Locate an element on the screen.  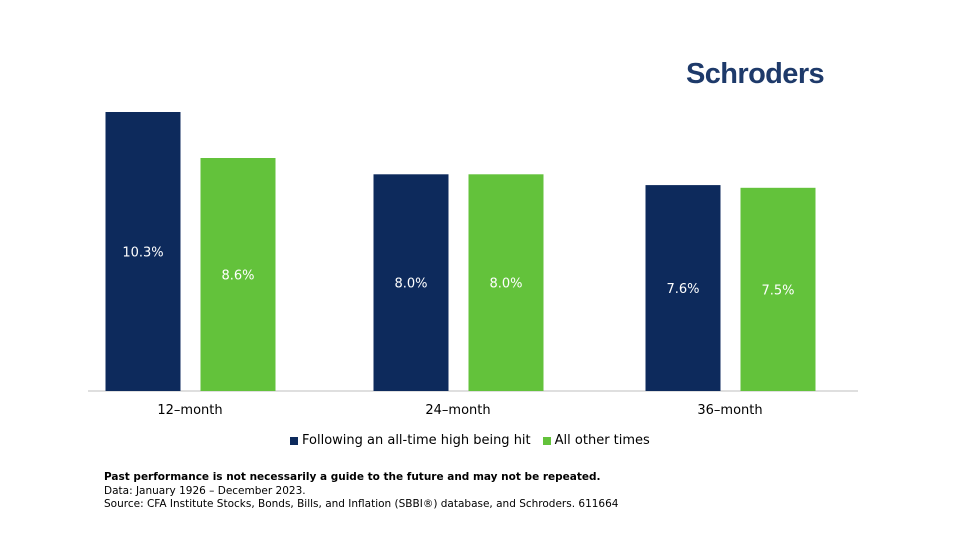
x-tick-label-2: 24–month is located at coordinates (457, 410).